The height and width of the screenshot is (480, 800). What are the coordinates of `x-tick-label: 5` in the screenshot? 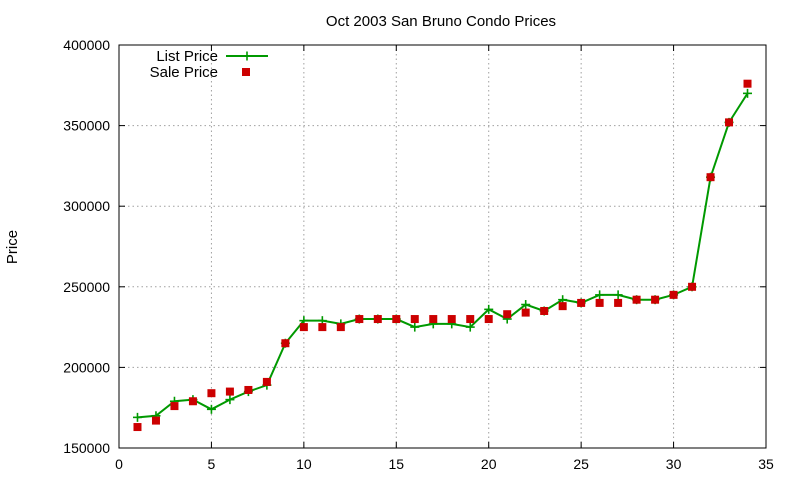 It's located at (212, 464).